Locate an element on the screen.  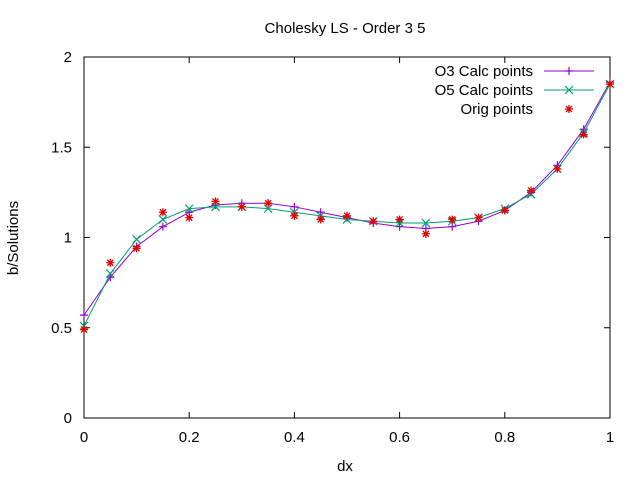
x-tick-label: 0.6 is located at coordinates (399, 437).